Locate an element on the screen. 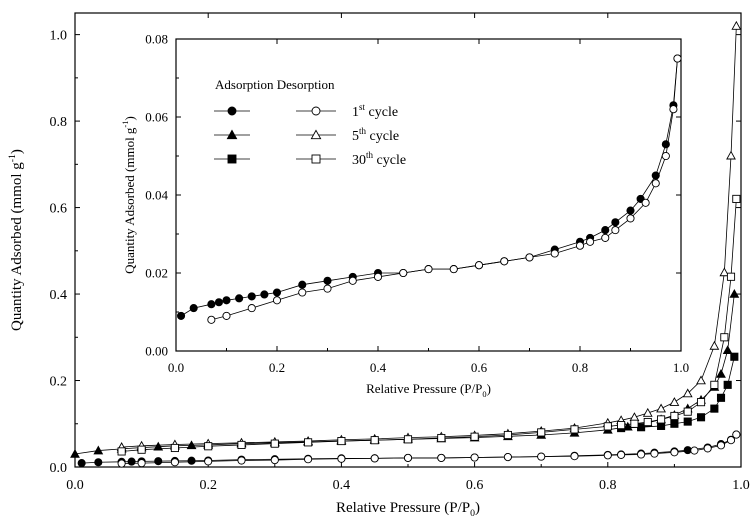 This screenshot has height=520, width=756. main-x-tick-label: 0.2 is located at coordinates (208, 485).